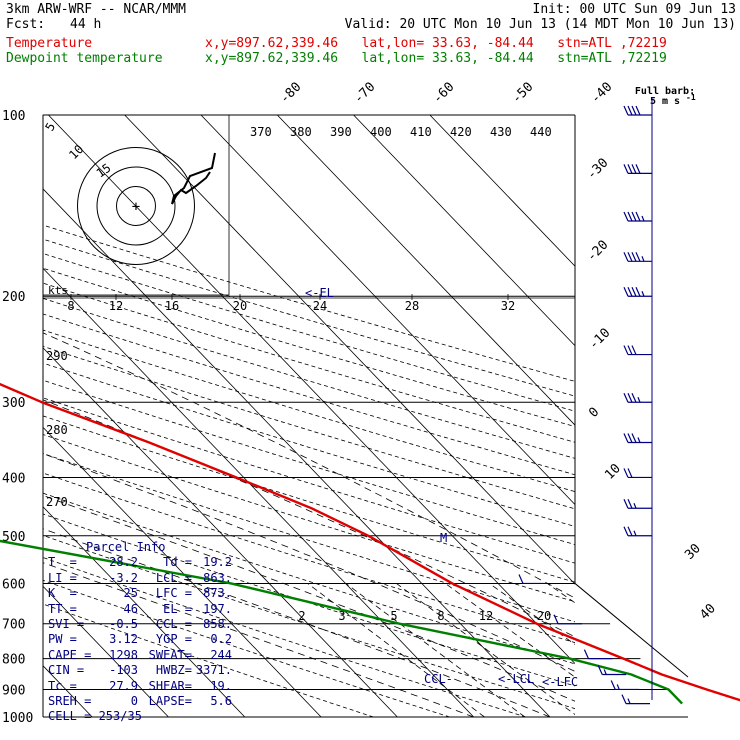  Describe the element at coordinates (258, 639) in the screenshot. I see `moist-adiabat-line` at that location.